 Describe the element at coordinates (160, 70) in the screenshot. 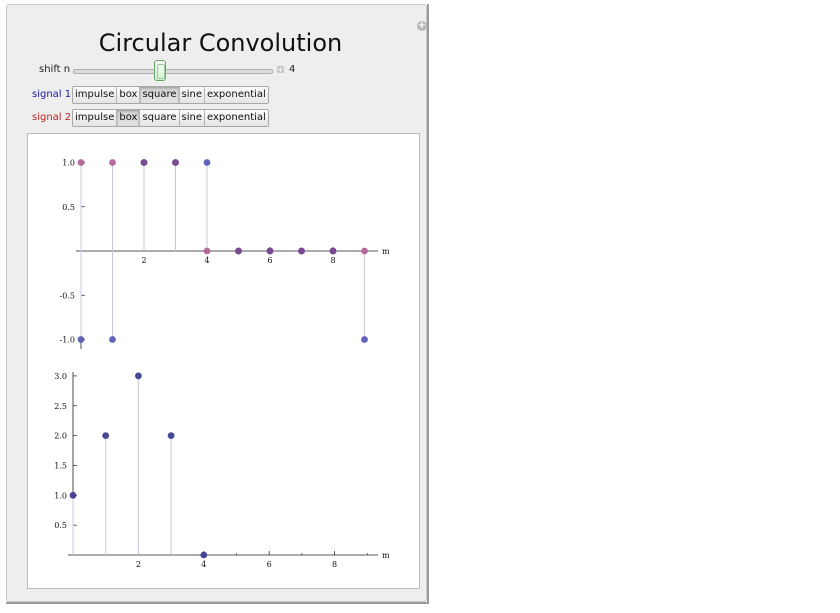

I see `shift-slider-thumb` at that location.